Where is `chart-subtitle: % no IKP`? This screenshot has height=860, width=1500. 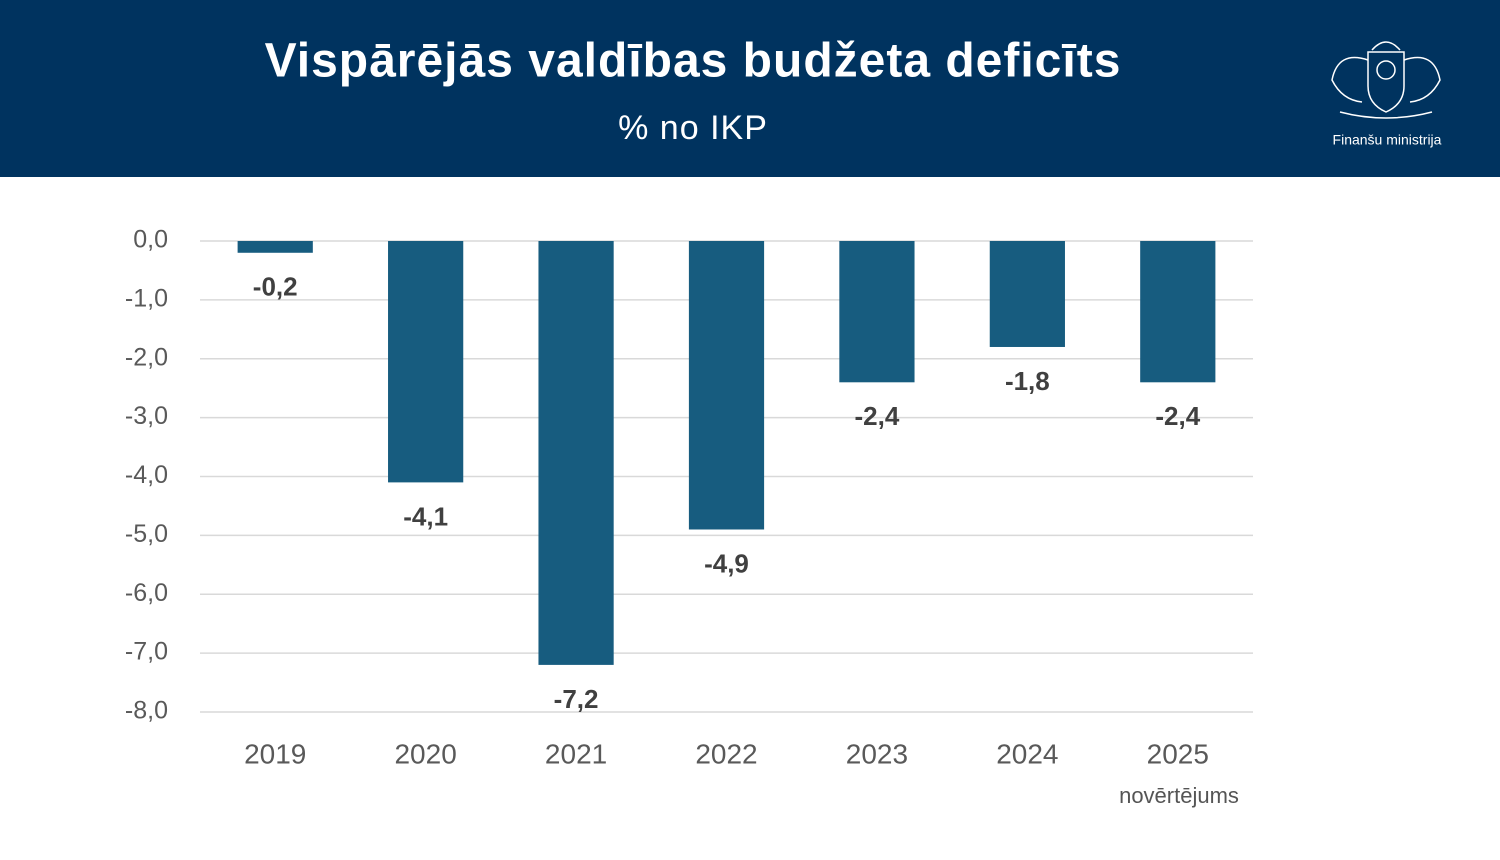 chart-subtitle: % no IKP is located at coordinates (693, 128).